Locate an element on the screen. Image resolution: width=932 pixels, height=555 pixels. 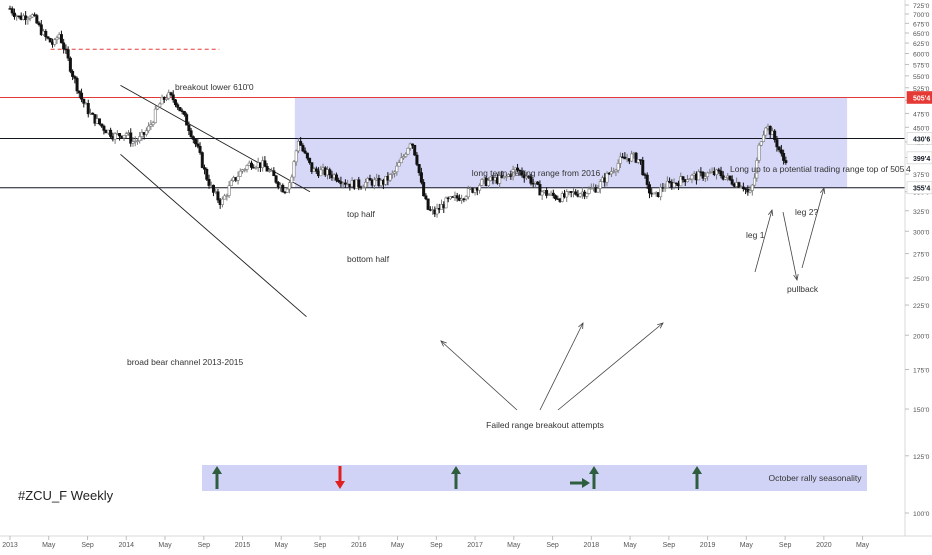
x-tick-label: 2020 is located at coordinates (824, 545).